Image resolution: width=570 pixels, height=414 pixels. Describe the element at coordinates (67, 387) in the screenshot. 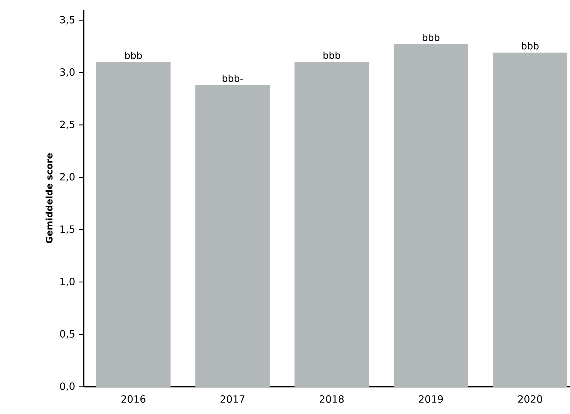

I see `y-tick-label: 0,0` at that location.